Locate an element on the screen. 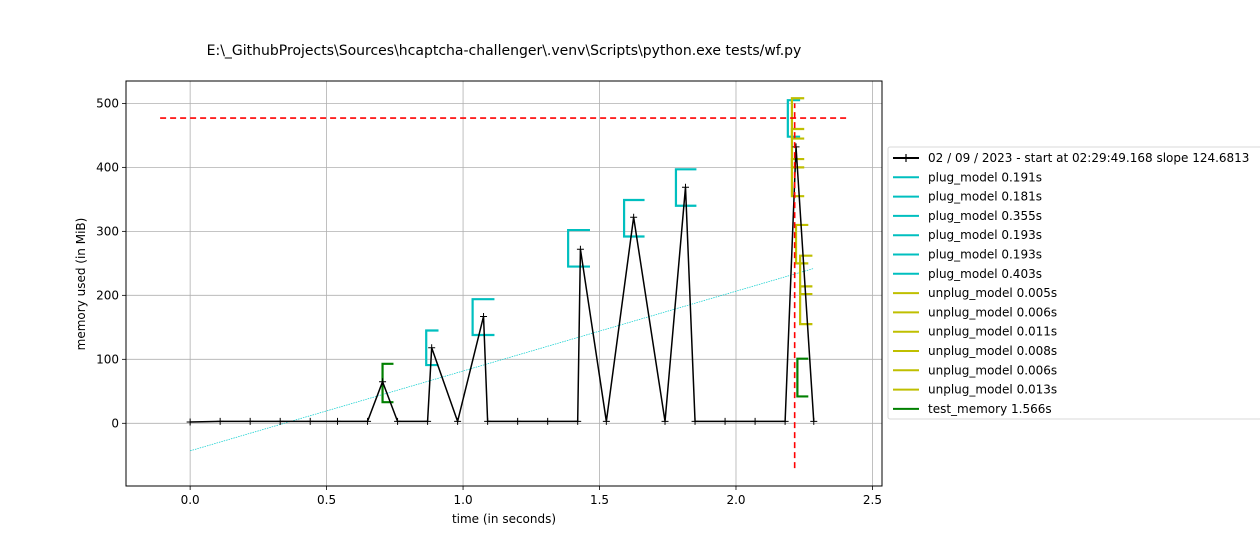  legend-label: unplug_model 0.005s is located at coordinates (992, 293).